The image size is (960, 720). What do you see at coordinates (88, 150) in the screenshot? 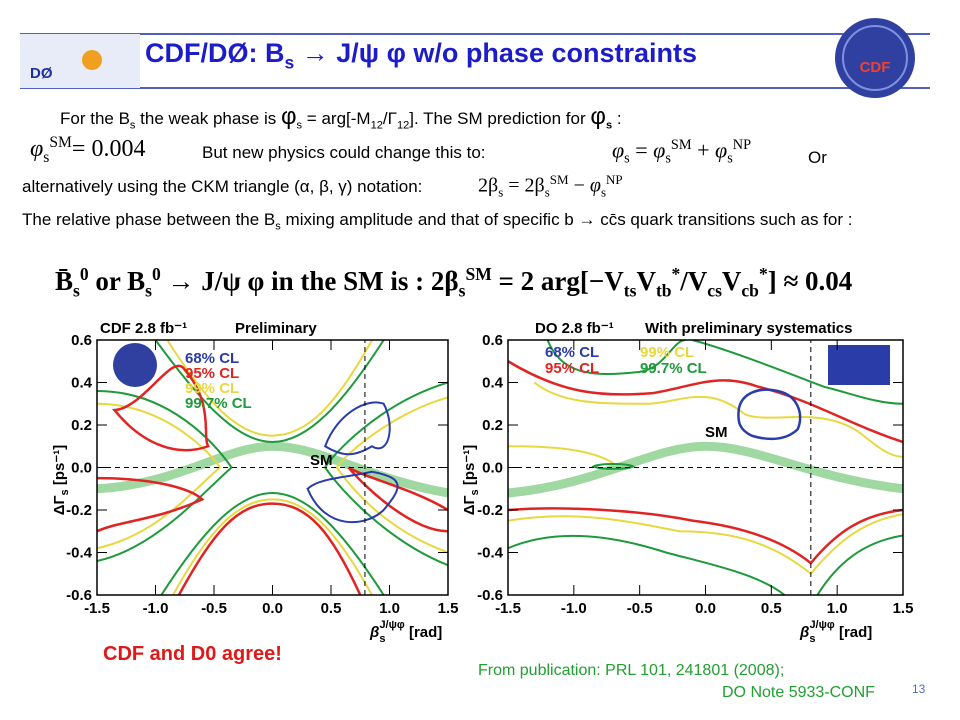
I see `equation: φsSM= 0.004` at bounding box center [88, 150].